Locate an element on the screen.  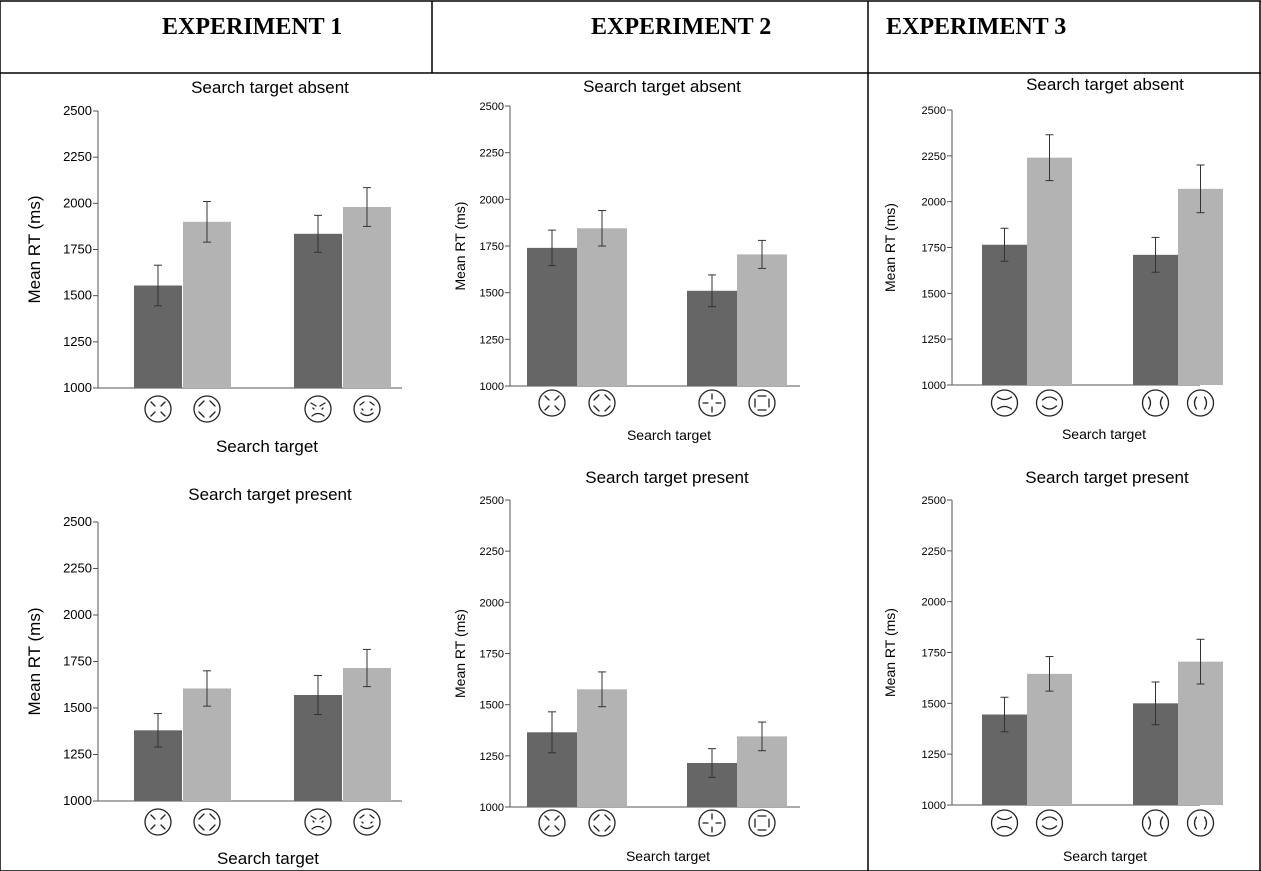
inward-parens-face-icon is located at coordinates (1155, 823).